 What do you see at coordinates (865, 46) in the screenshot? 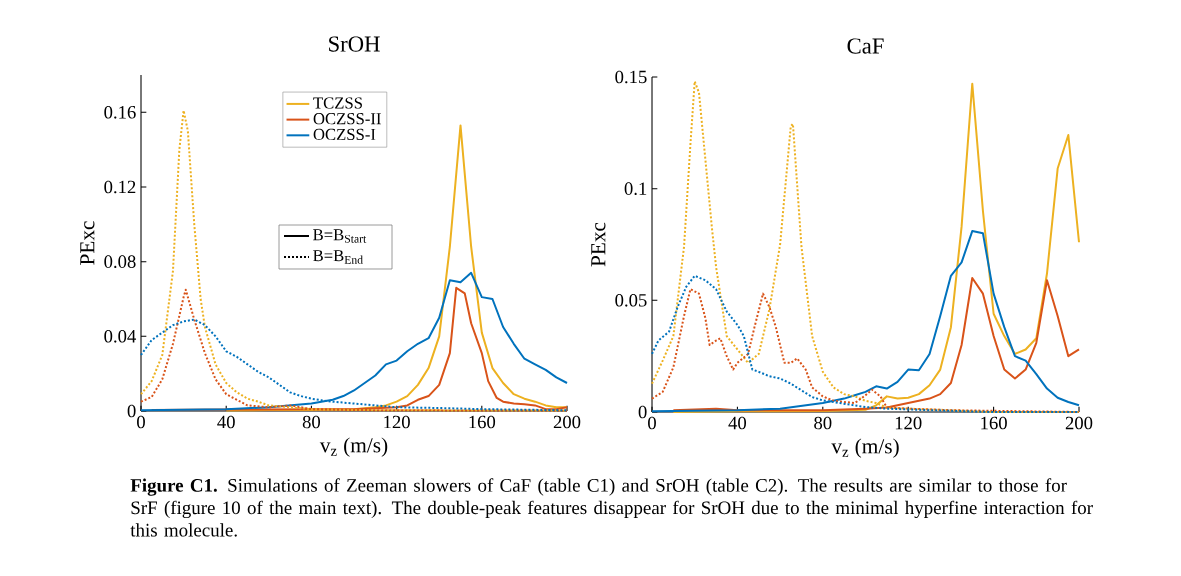
I see `chart-title: CaF` at bounding box center [865, 46].